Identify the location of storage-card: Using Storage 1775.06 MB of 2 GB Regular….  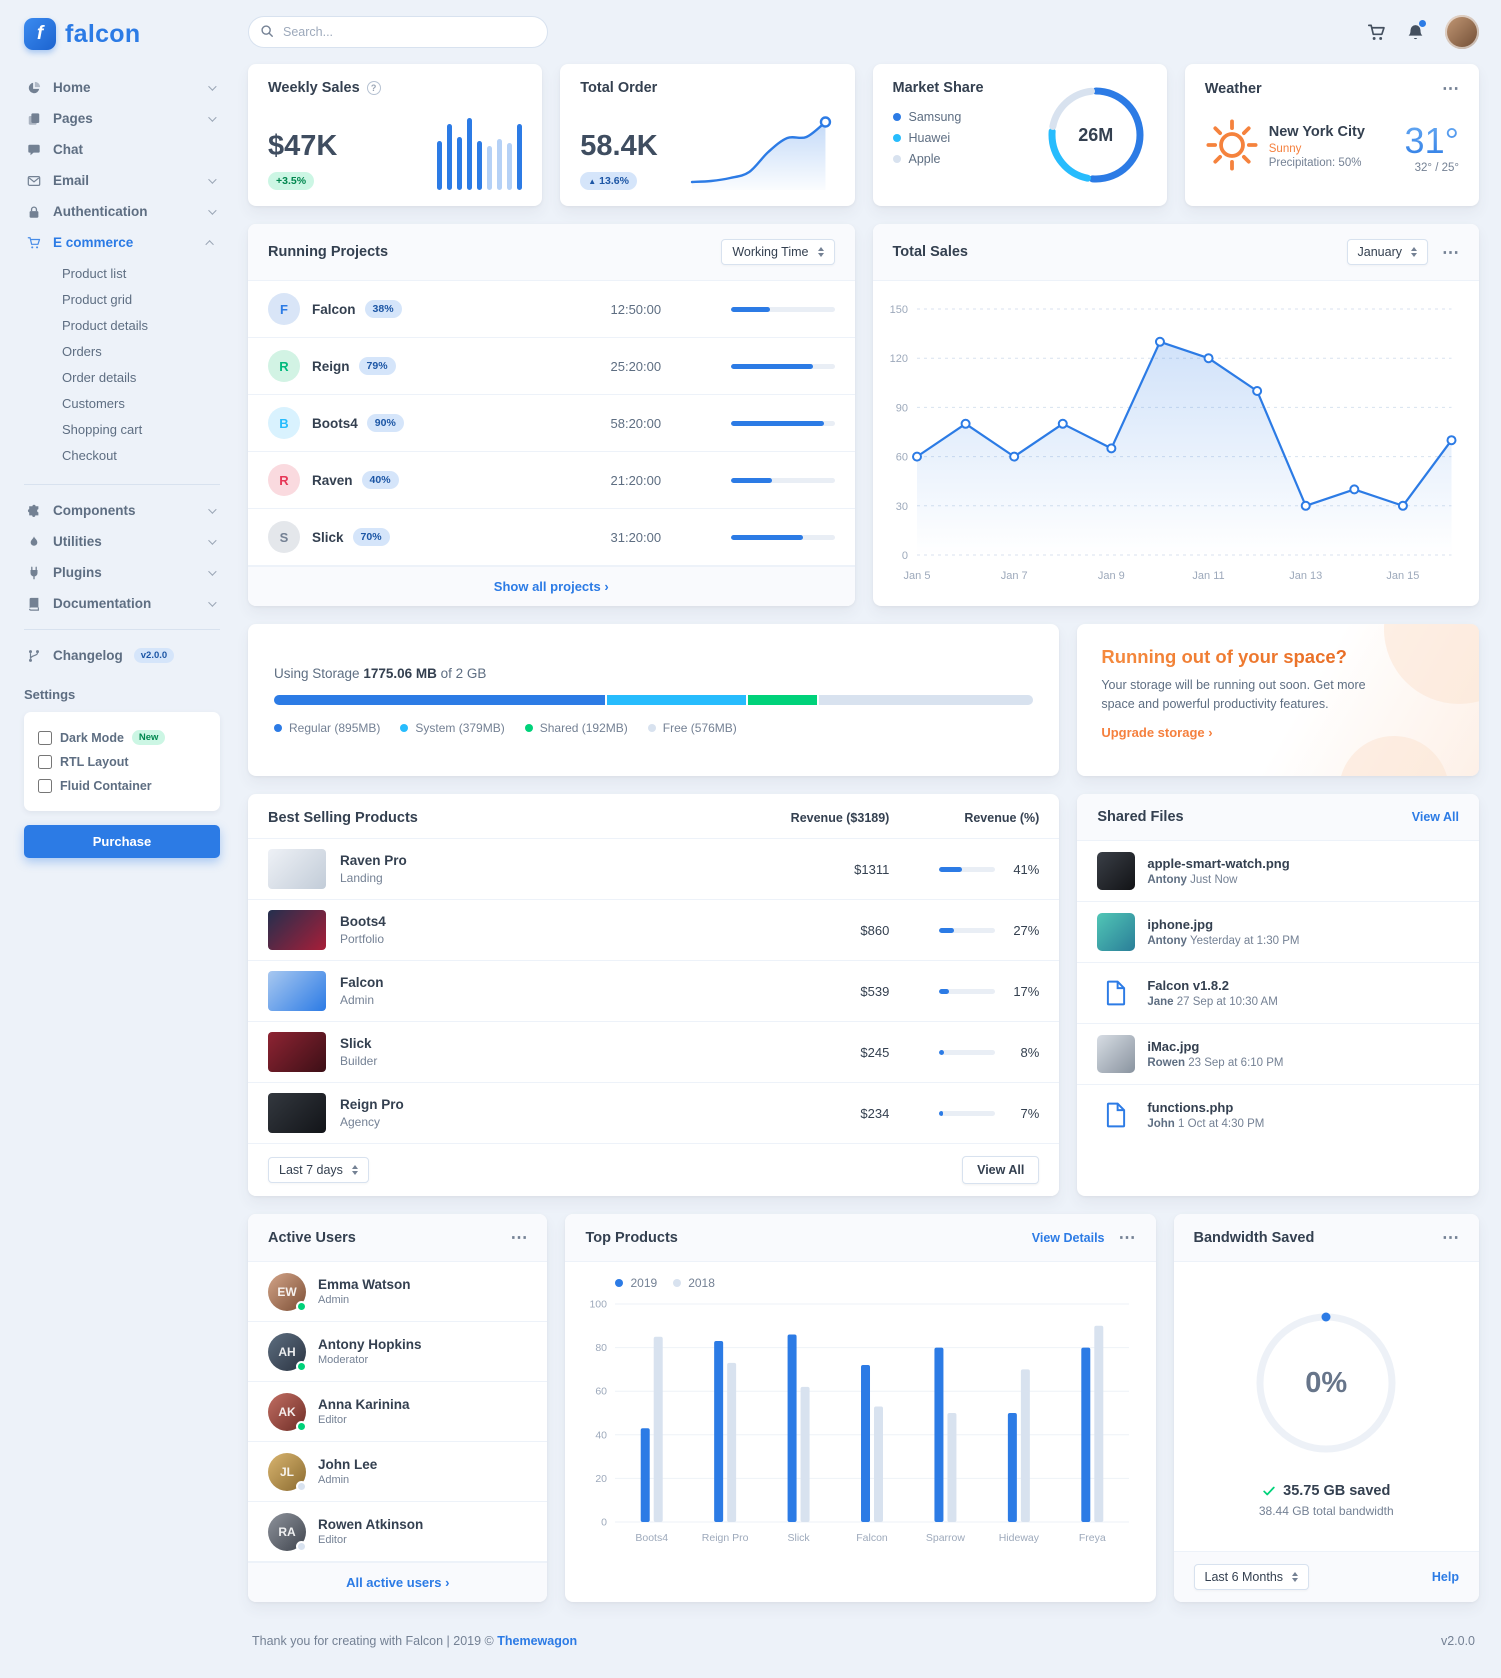
(654, 700).